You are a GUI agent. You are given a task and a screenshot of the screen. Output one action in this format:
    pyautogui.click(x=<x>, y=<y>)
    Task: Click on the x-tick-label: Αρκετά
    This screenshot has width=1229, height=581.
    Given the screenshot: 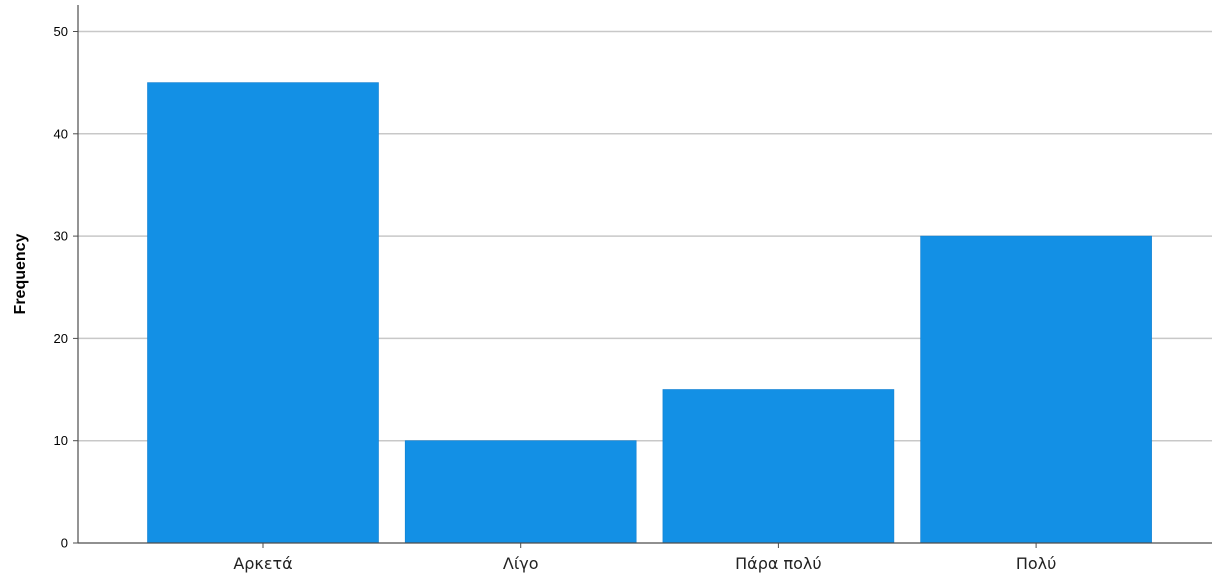 What is the action you would take?
    pyautogui.click(x=262, y=563)
    